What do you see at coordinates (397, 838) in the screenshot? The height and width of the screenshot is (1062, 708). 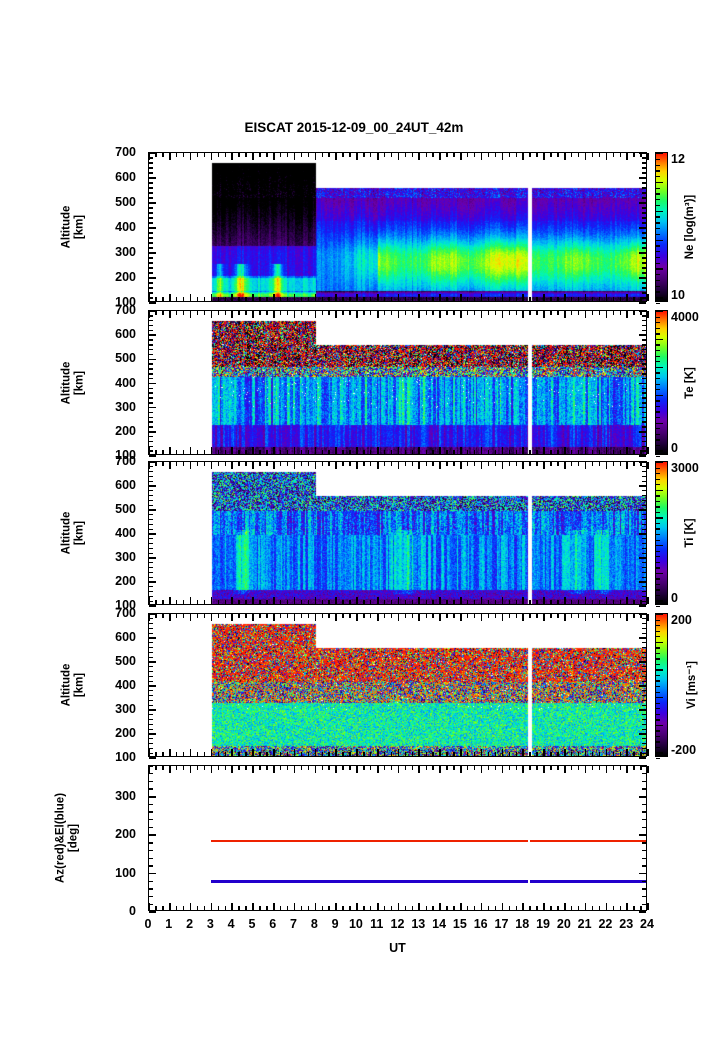 I see `panel-azel-plot-area` at bounding box center [397, 838].